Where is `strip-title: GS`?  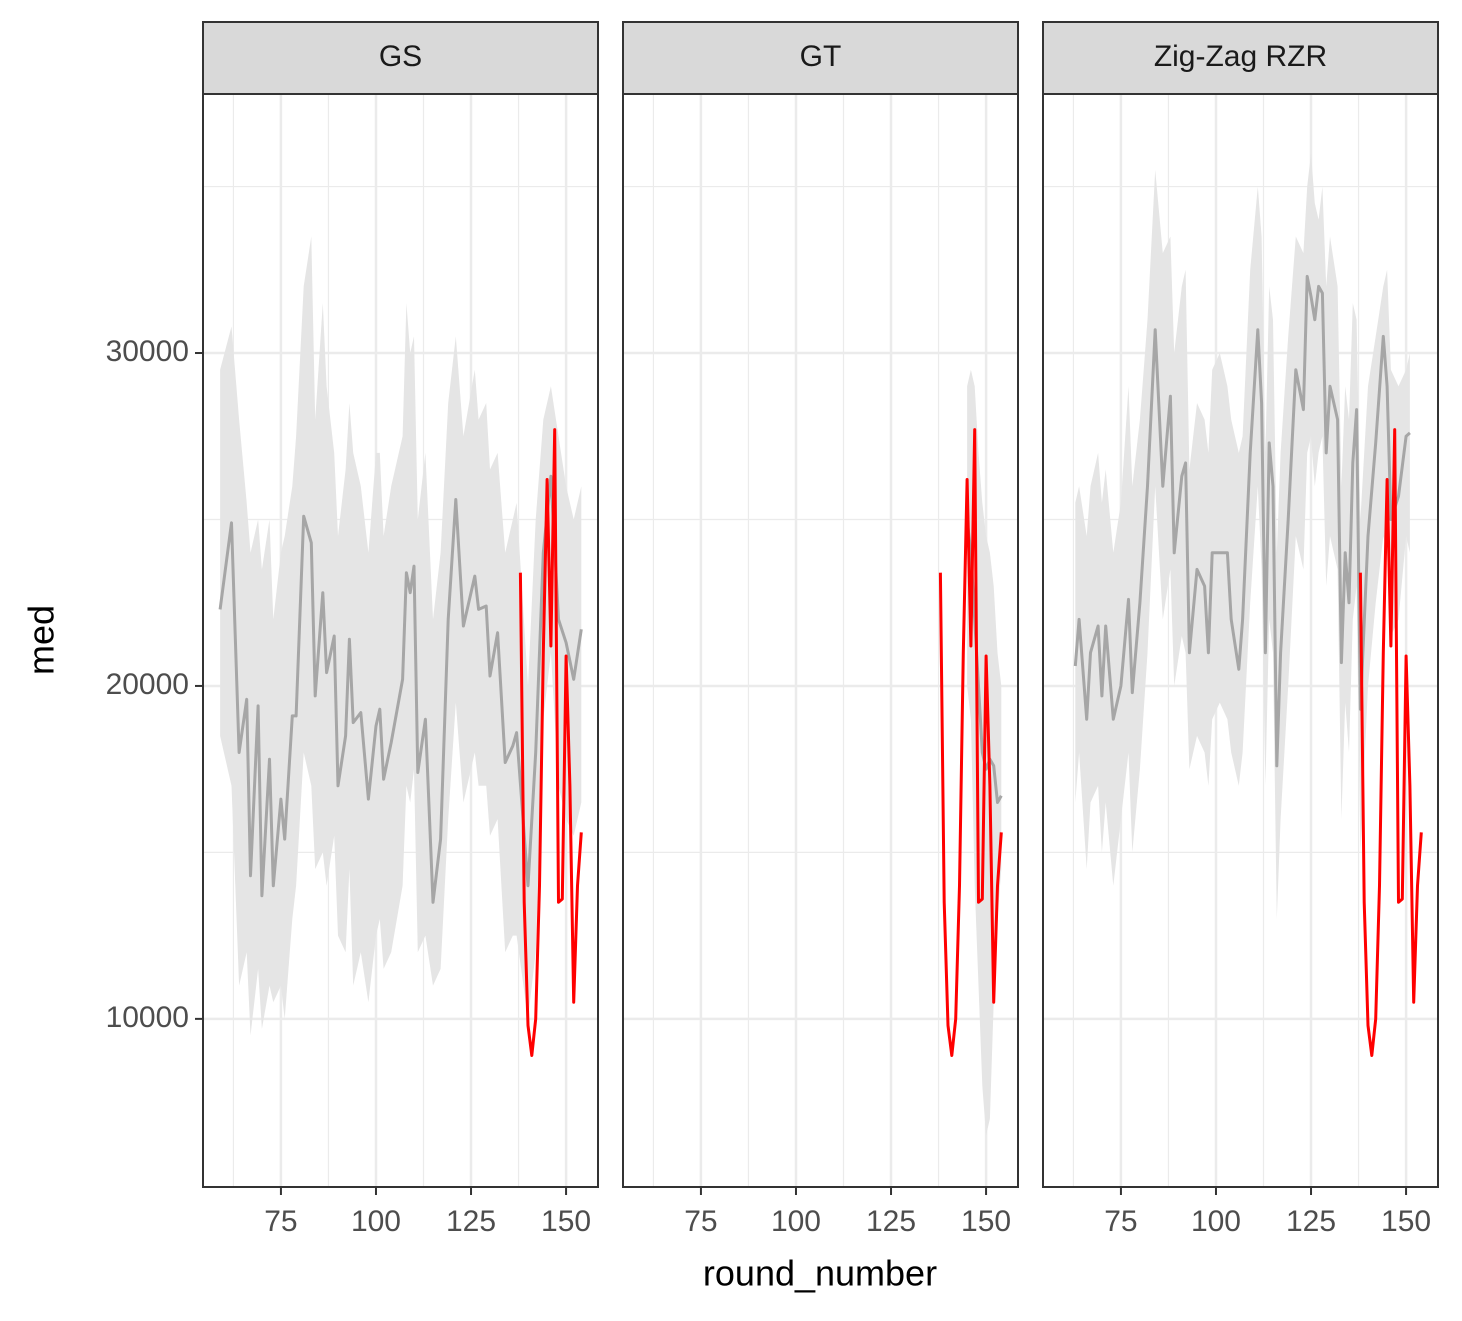
strip-title: GS is located at coordinates (400, 56).